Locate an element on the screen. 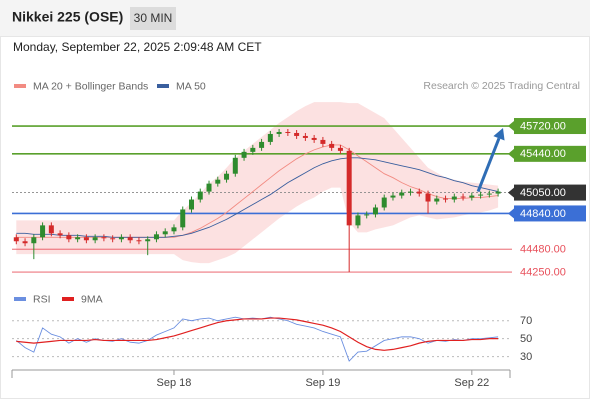 This screenshot has width=590, height=405. level-label: 45440.00 is located at coordinates (543, 154).